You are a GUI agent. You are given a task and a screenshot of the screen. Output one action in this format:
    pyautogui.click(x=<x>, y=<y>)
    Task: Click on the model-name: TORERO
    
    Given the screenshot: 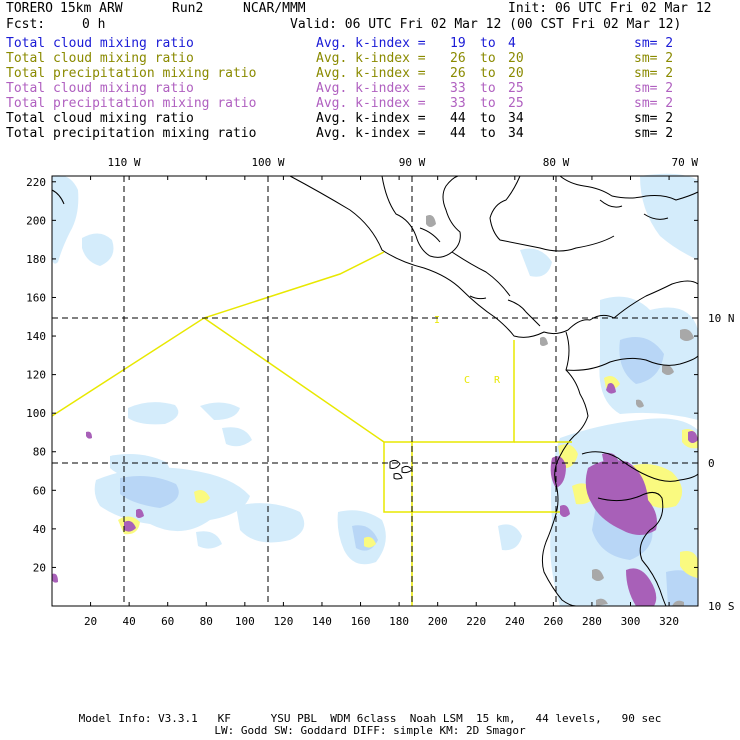 What is the action you would take?
    pyautogui.click(x=29, y=8)
    